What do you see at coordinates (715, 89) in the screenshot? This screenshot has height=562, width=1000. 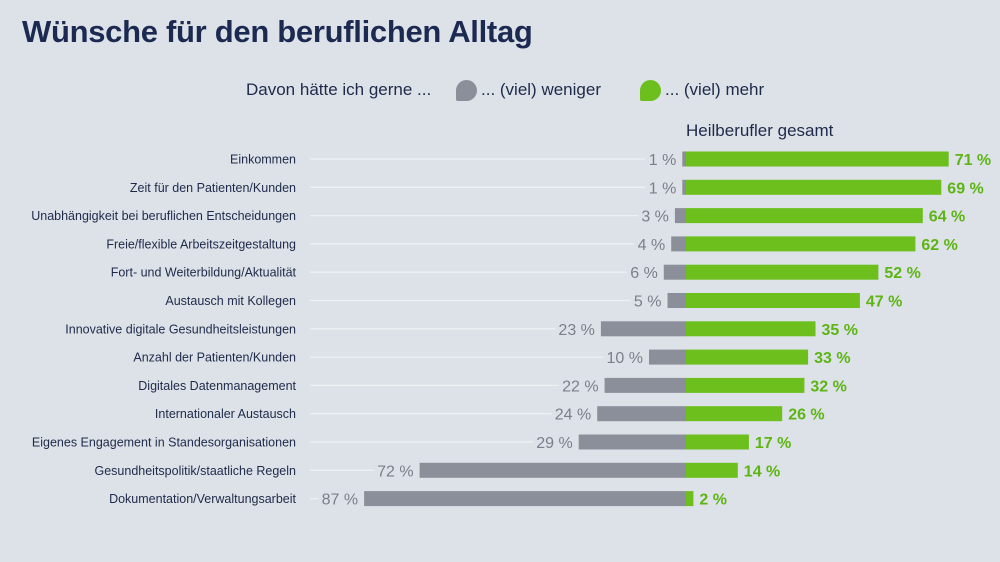 I see `legend-more-label: ... (viel) mehr` at bounding box center [715, 89].